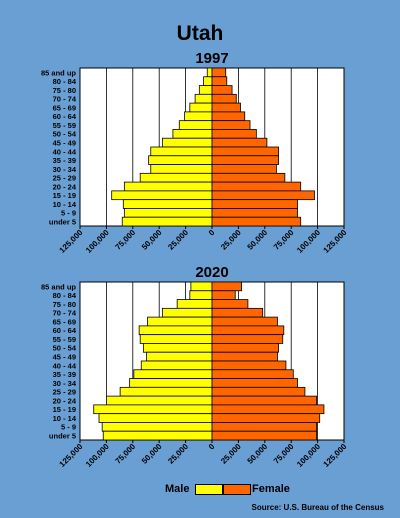 This screenshot has height=518, width=400. I want to click on legend-male-label: Male, so click(177, 489).